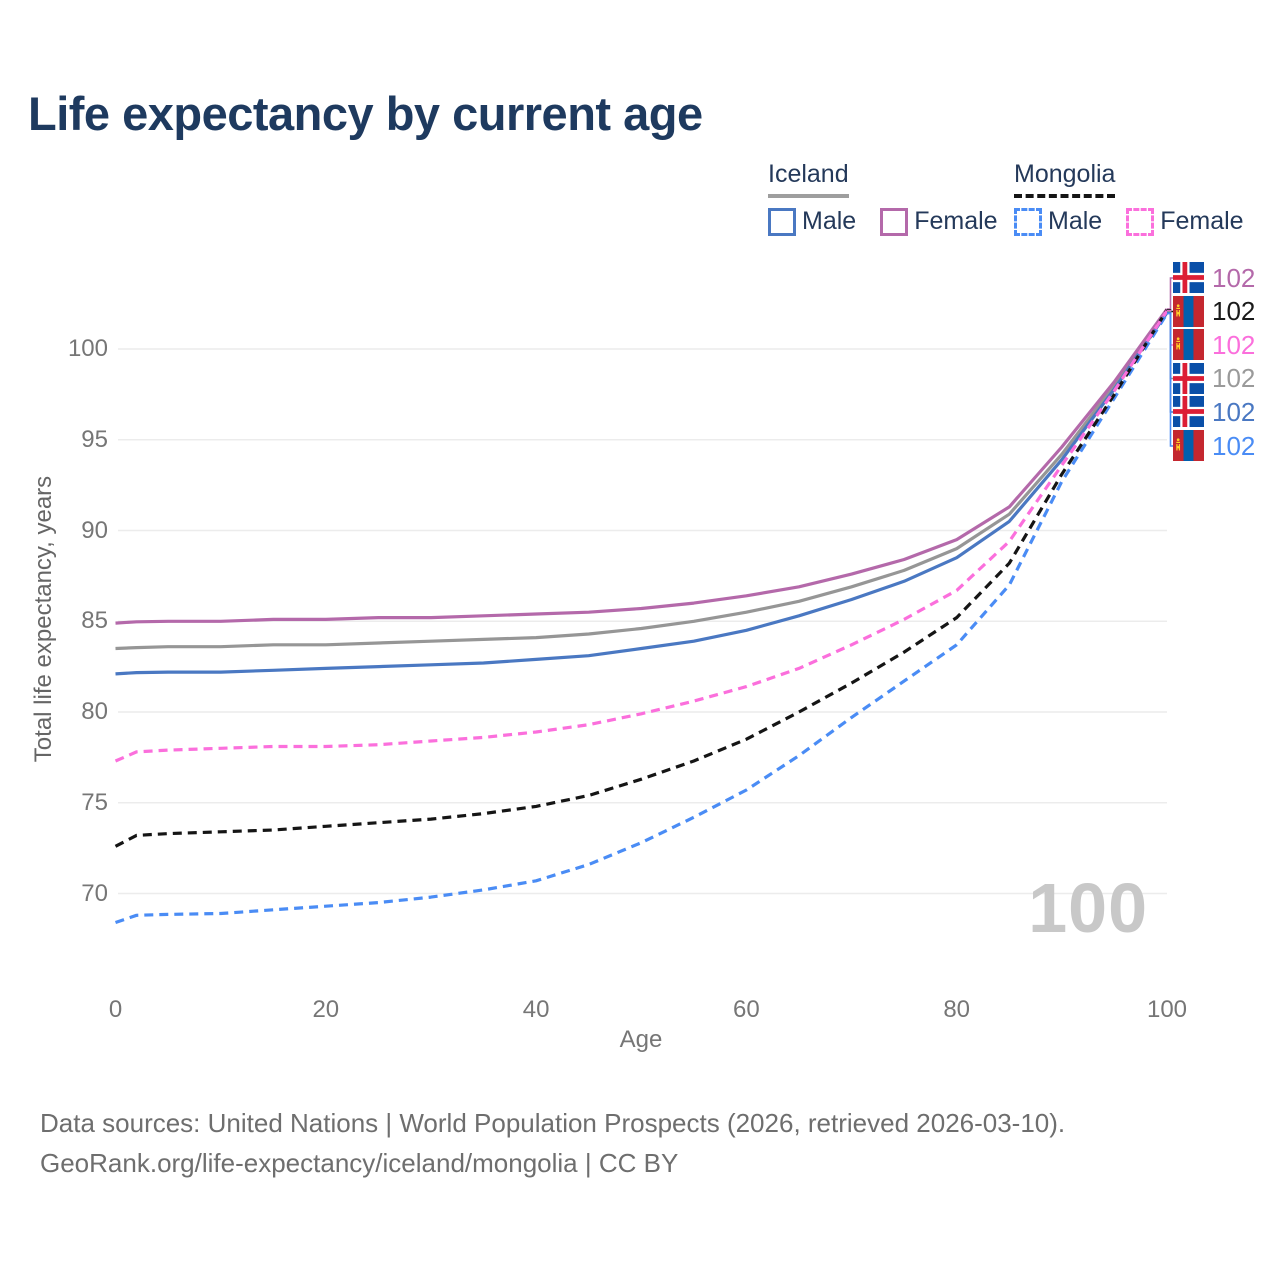 Image resolution: width=1280 pixels, height=1280 pixels. What do you see at coordinates (957, 1009) in the screenshot?
I see `x-tick-label: 80` at bounding box center [957, 1009].